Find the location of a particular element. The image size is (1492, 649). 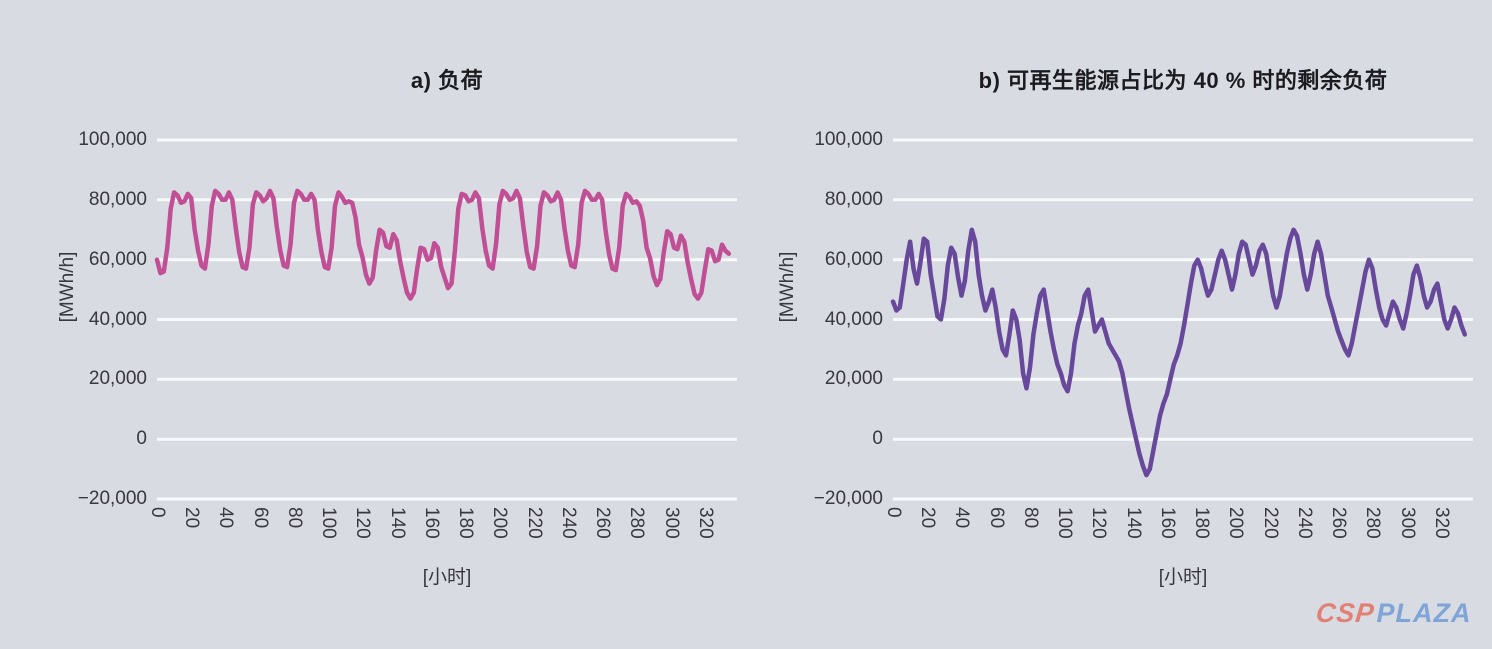

chart-a-y-axis-label: [MWh/h] is located at coordinates (67, 287).